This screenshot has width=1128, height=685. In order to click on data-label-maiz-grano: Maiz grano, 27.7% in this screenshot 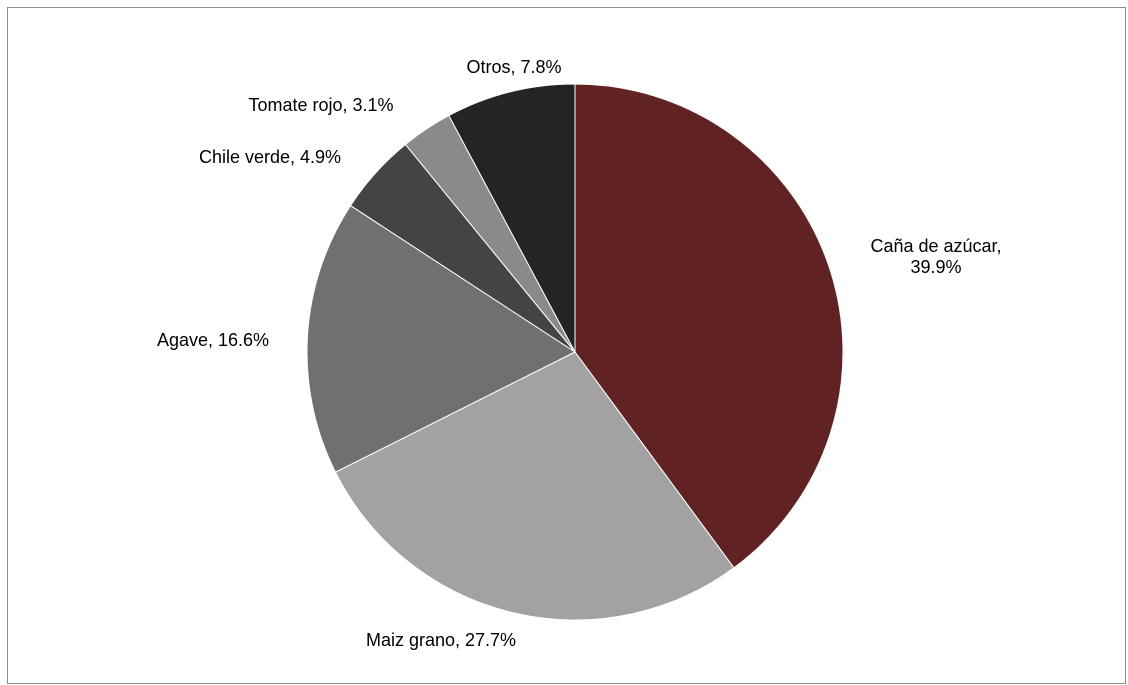, I will do `click(441, 640)`.